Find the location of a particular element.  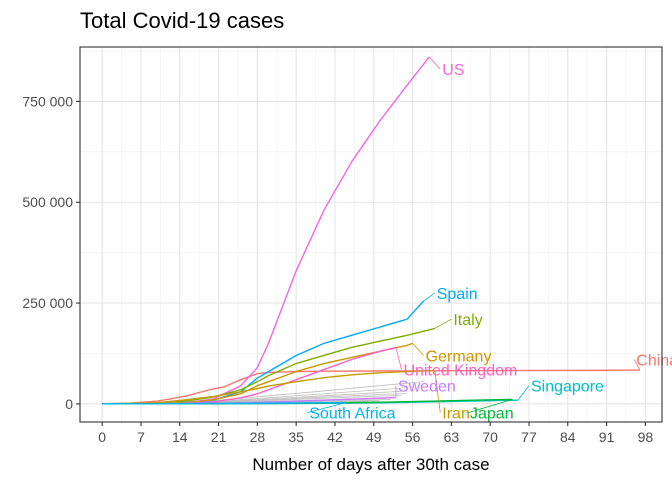

x-tick-label: 28 is located at coordinates (258, 437).